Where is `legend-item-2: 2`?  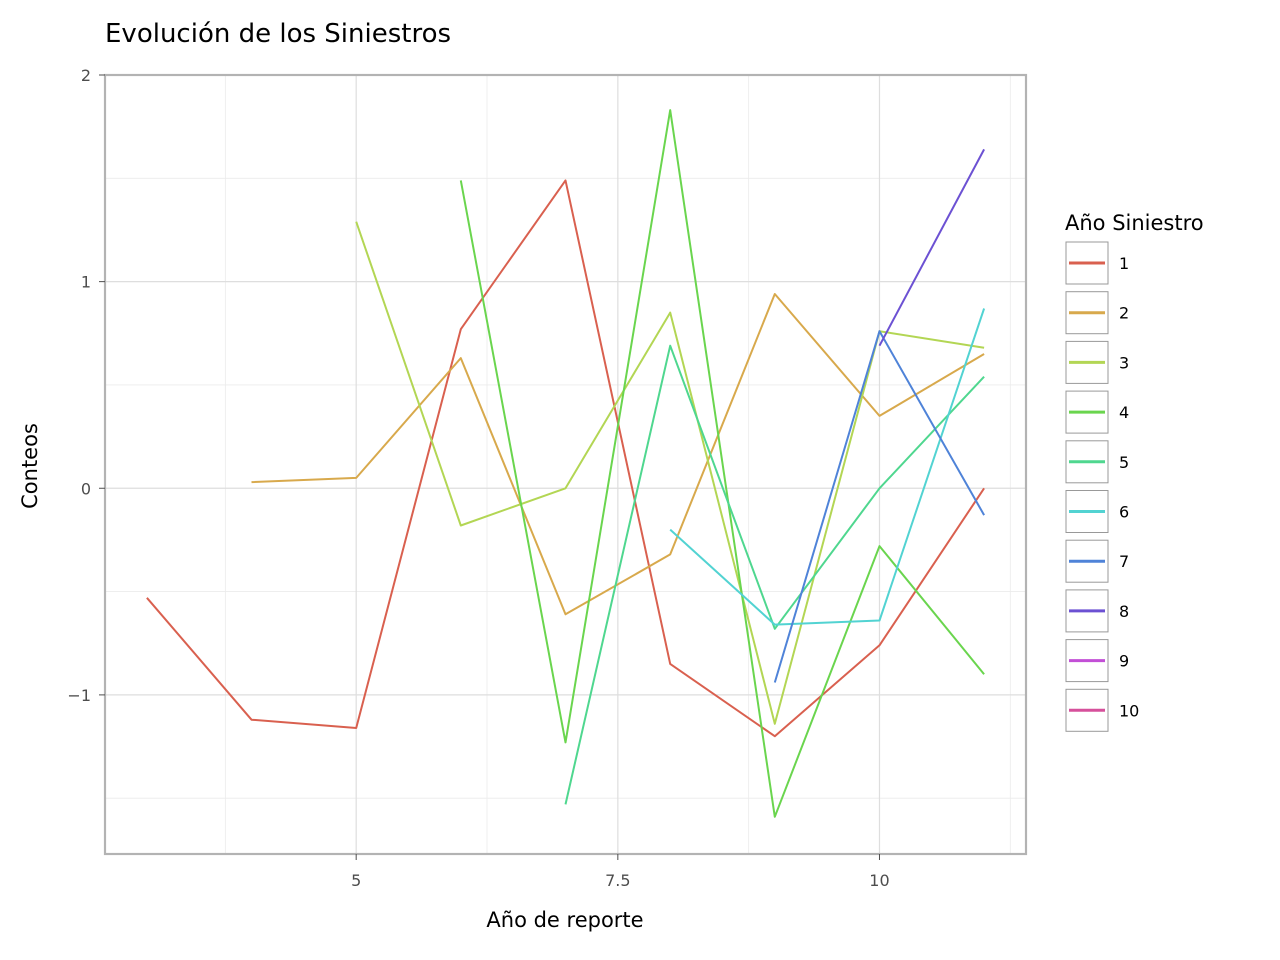
legend-item-2: 2 is located at coordinates (1097, 313).